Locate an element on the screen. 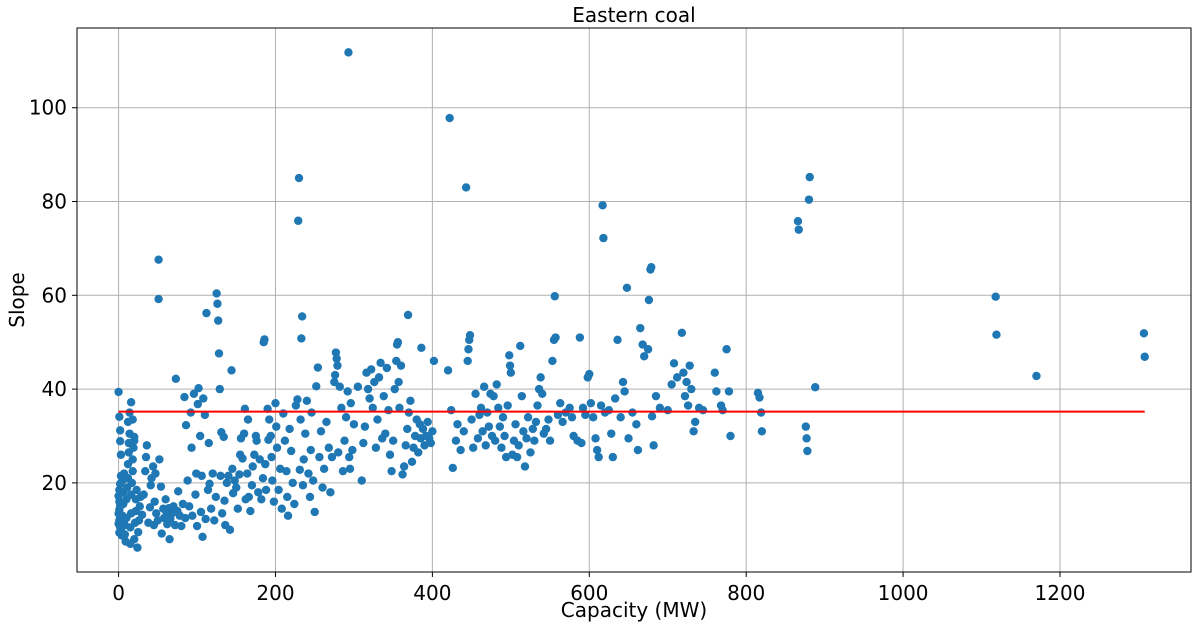 The width and height of the screenshot is (1198, 628). x-tick-label: 800 is located at coordinates (746, 593).